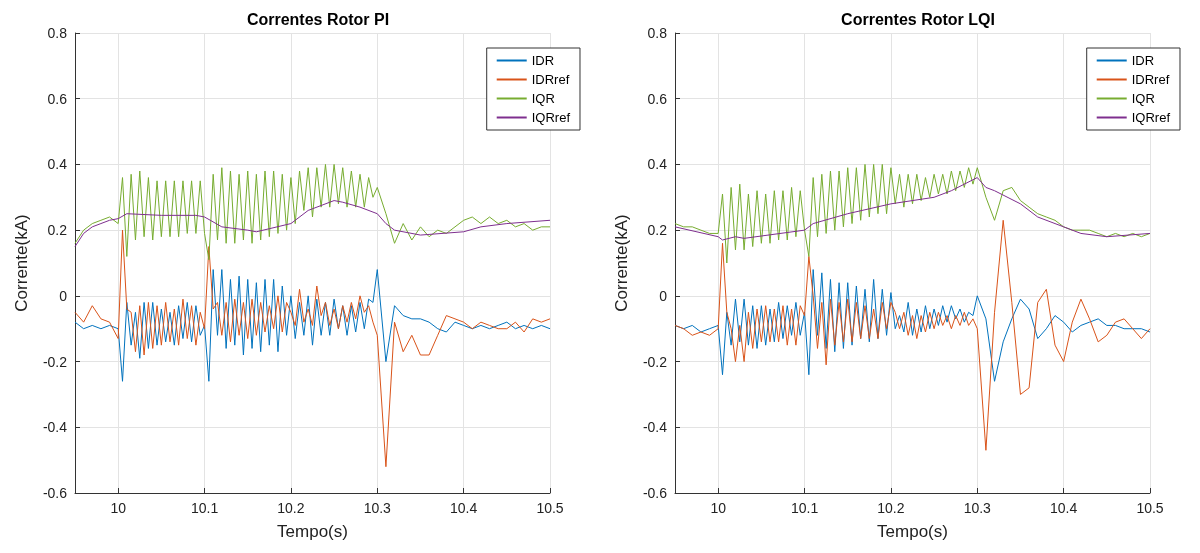 The width and height of the screenshot is (1200, 553). Describe the element at coordinates (918, 19) in the screenshot. I see `chart-title: Correntes Rotor LQI` at that location.